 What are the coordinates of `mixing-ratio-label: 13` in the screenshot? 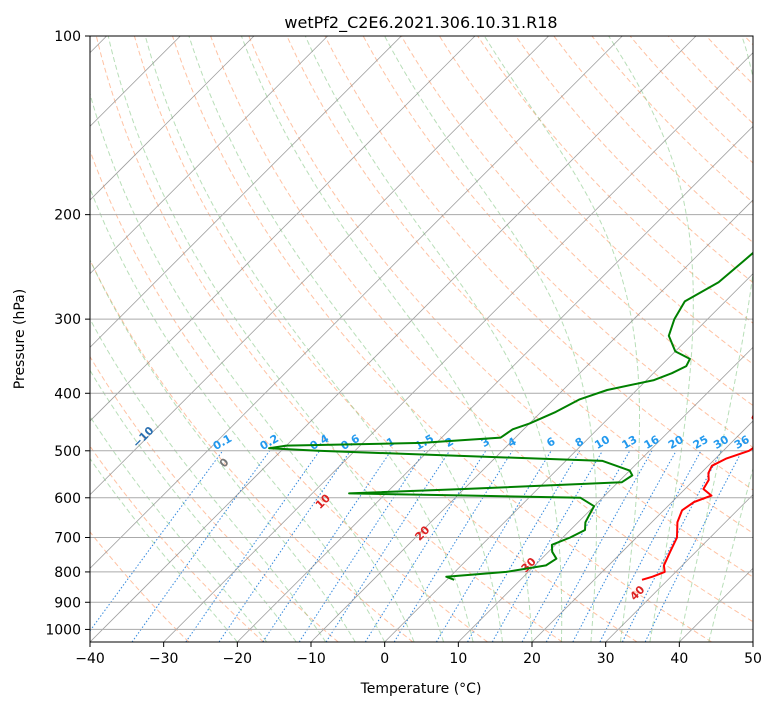 It's located at (630, 442).